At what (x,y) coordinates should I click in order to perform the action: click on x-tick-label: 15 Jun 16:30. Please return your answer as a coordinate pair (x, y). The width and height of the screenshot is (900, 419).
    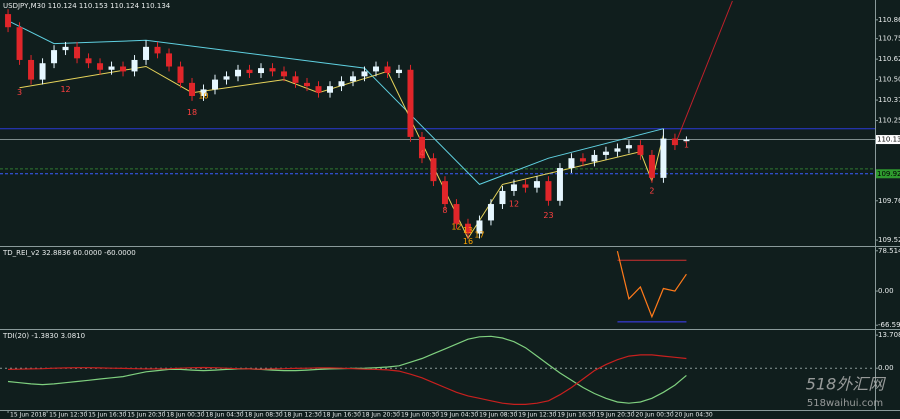
    Looking at the image, I should click on (107, 415).